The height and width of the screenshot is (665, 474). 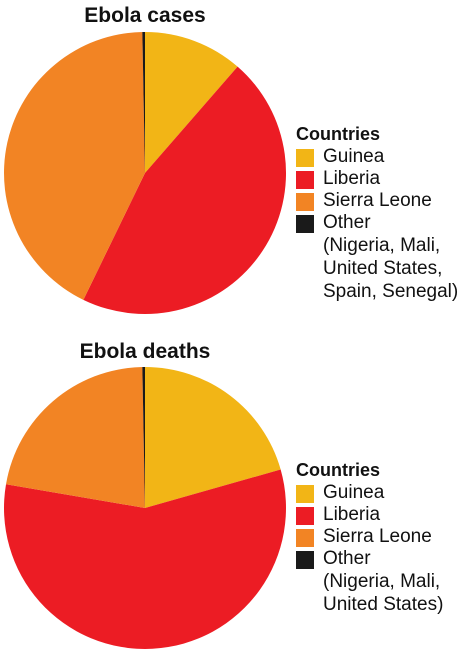 I want to click on chart-title: Ebola deaths, so click(x=145, y=351).